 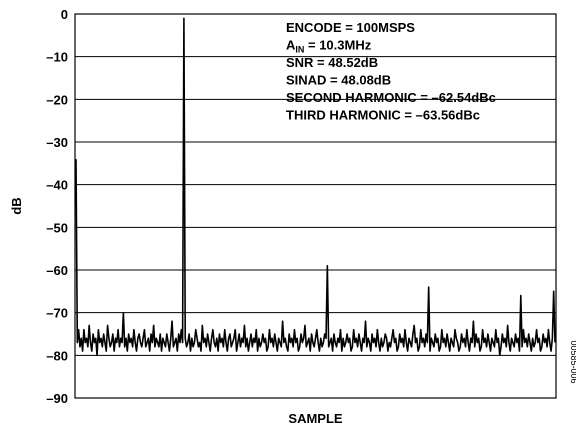 I want to click on figure-code: 00585-006, so click(x=572, y=361).